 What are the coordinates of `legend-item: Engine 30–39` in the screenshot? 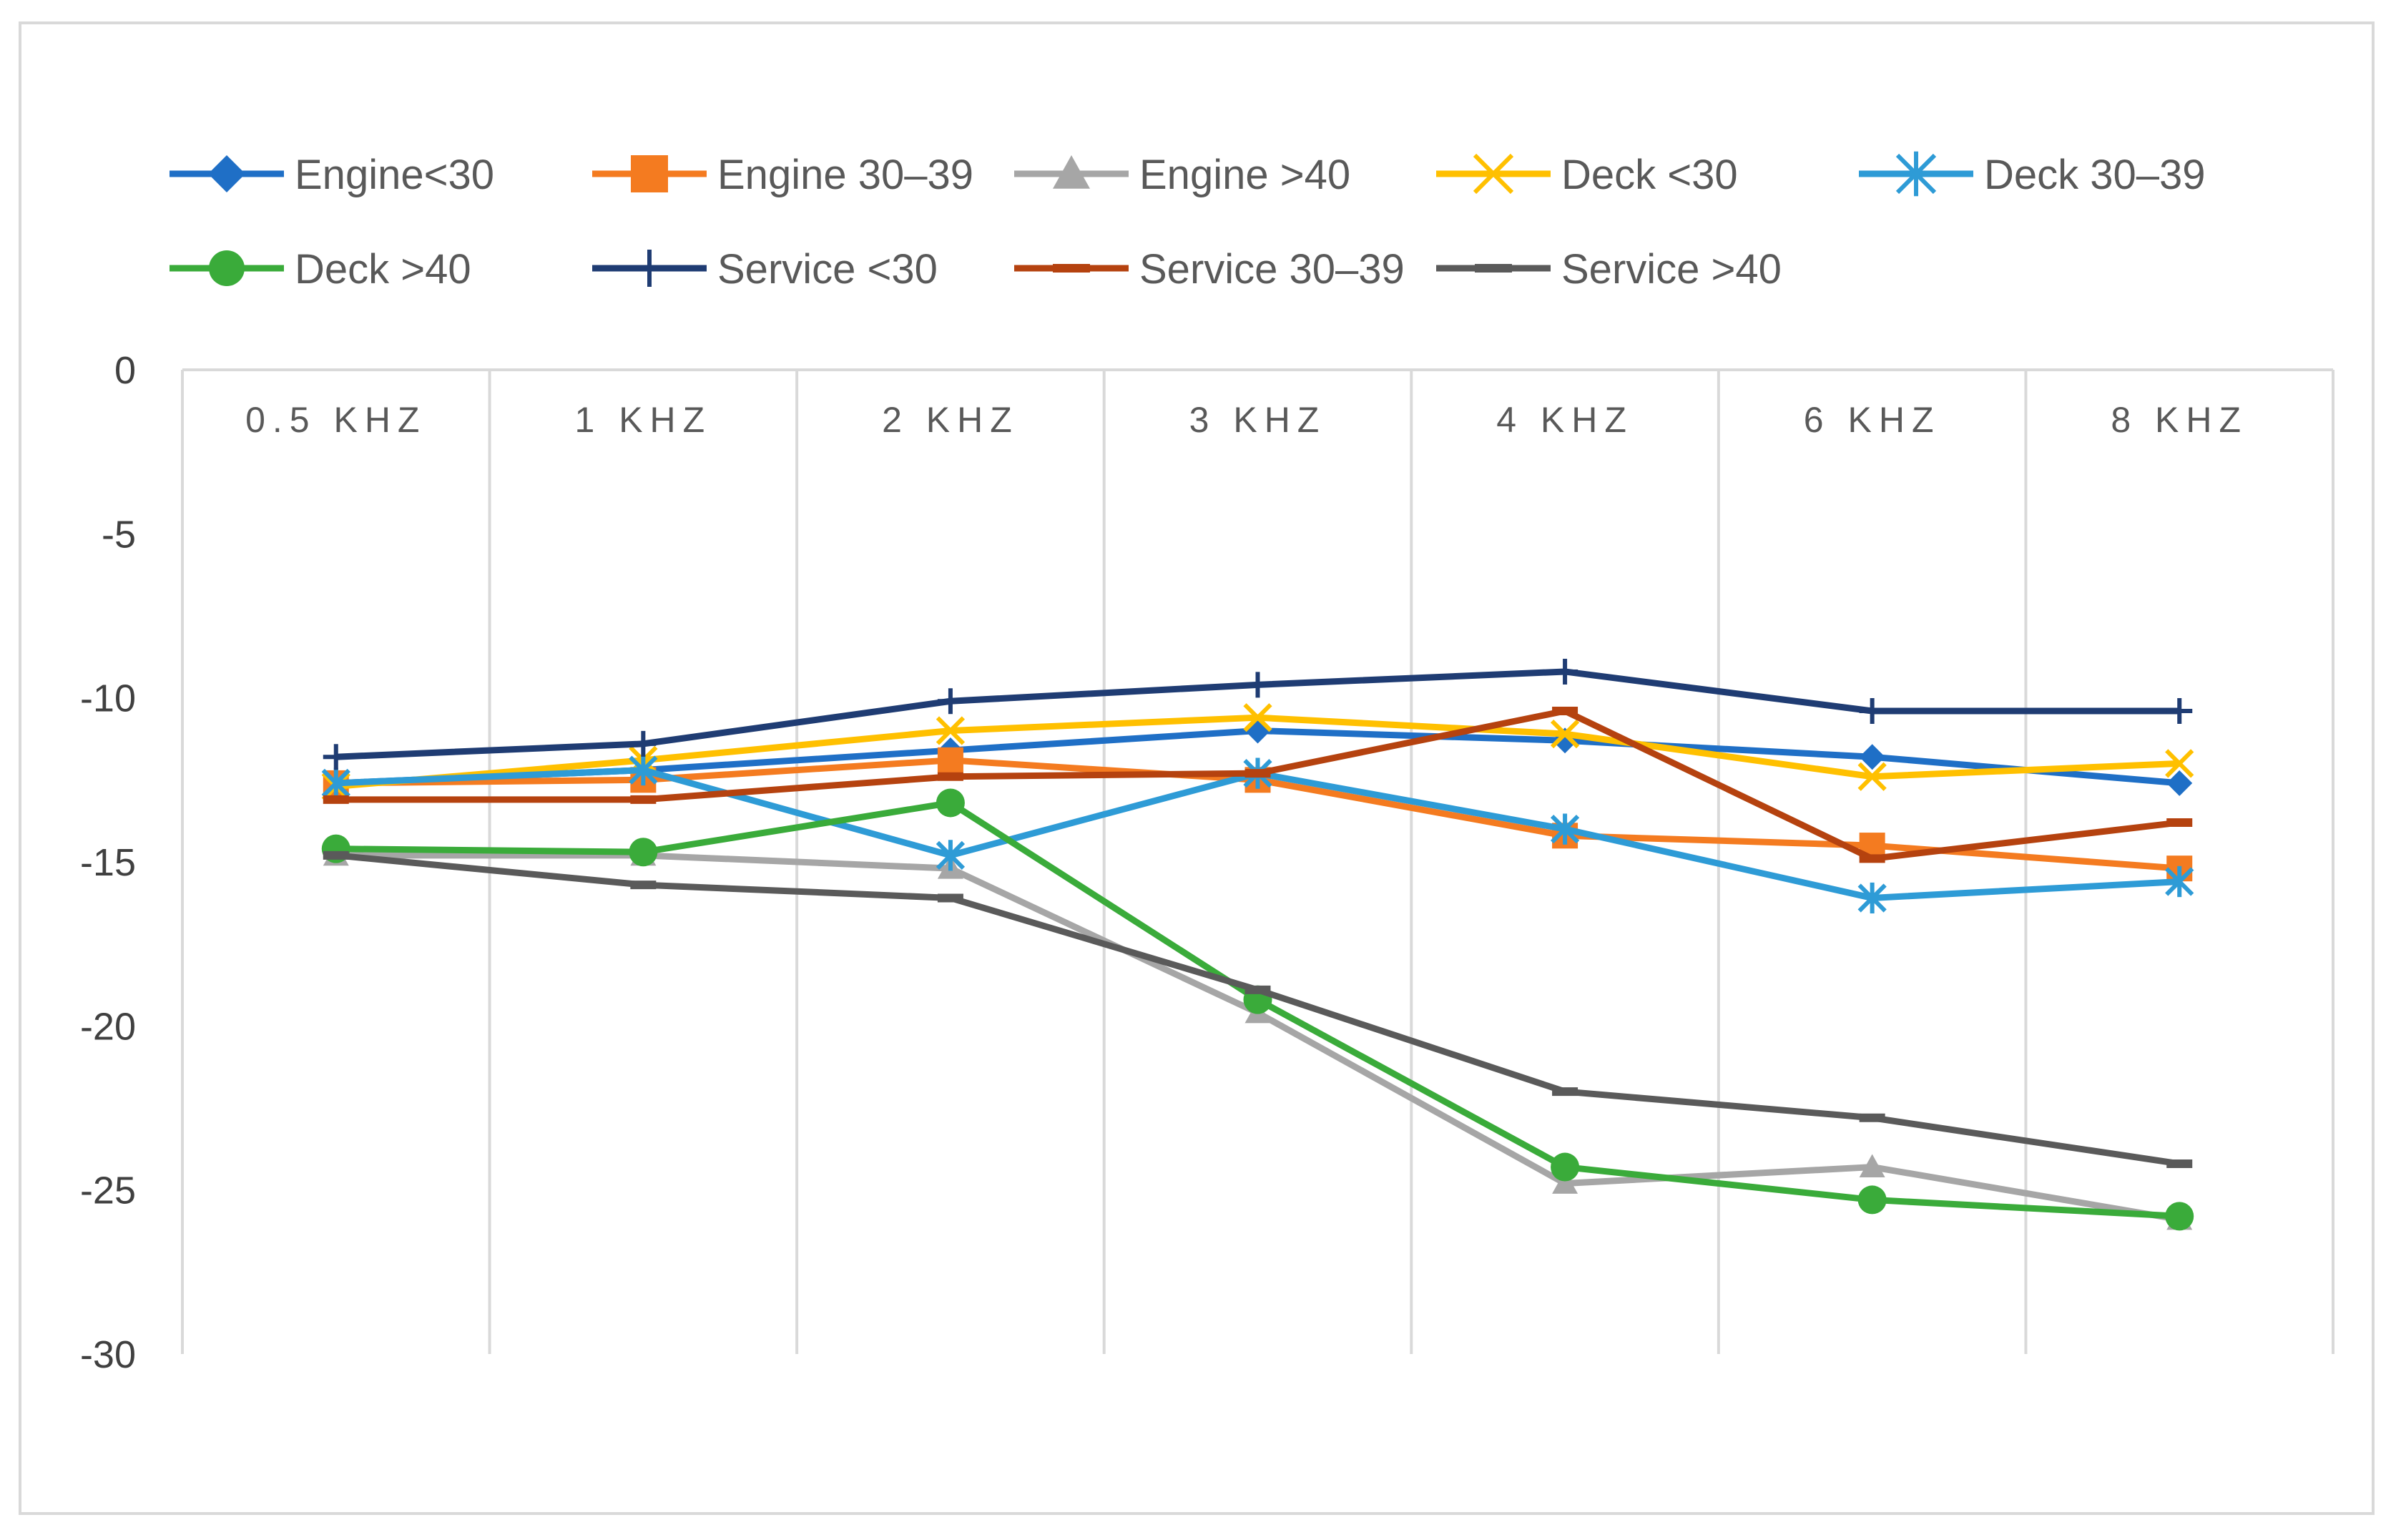 It's located at (782, 175).